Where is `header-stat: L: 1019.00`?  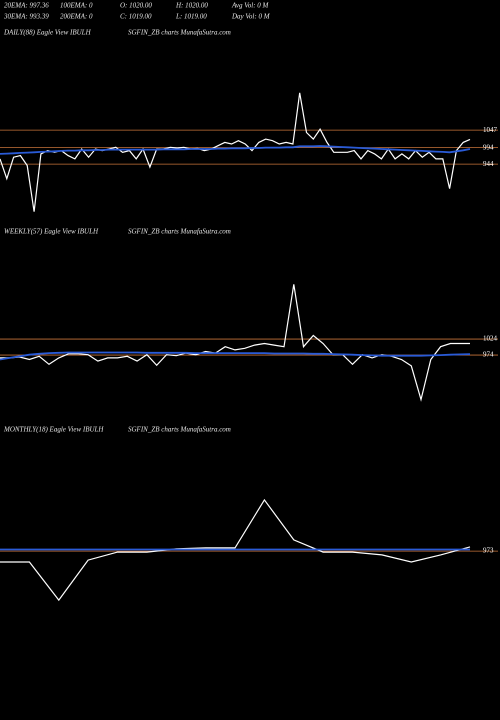
header-stat: L: 1019.00 is located at coordinates (191, 17).